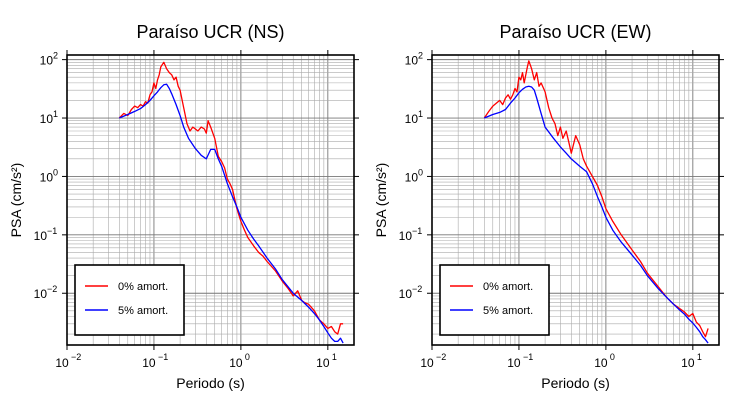 The width and height of the screenshot is (730, 400). Describe the element at coordinates (575, 32) in the screenshot. I see `chart-title: Paraíso UCR (EW)` at that location.